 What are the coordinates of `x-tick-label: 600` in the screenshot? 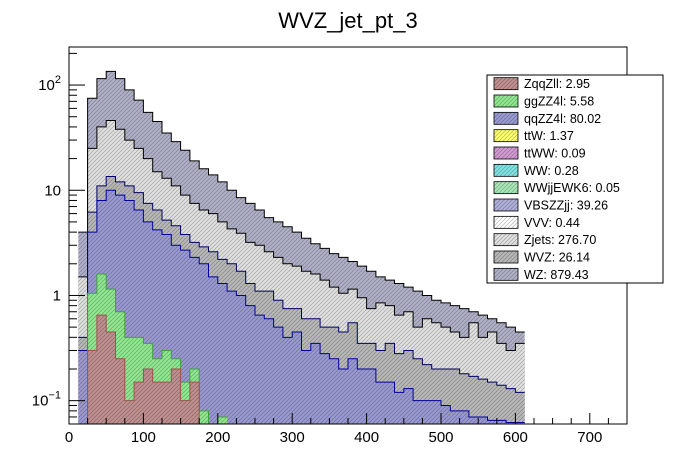 It's located at (515, 437).